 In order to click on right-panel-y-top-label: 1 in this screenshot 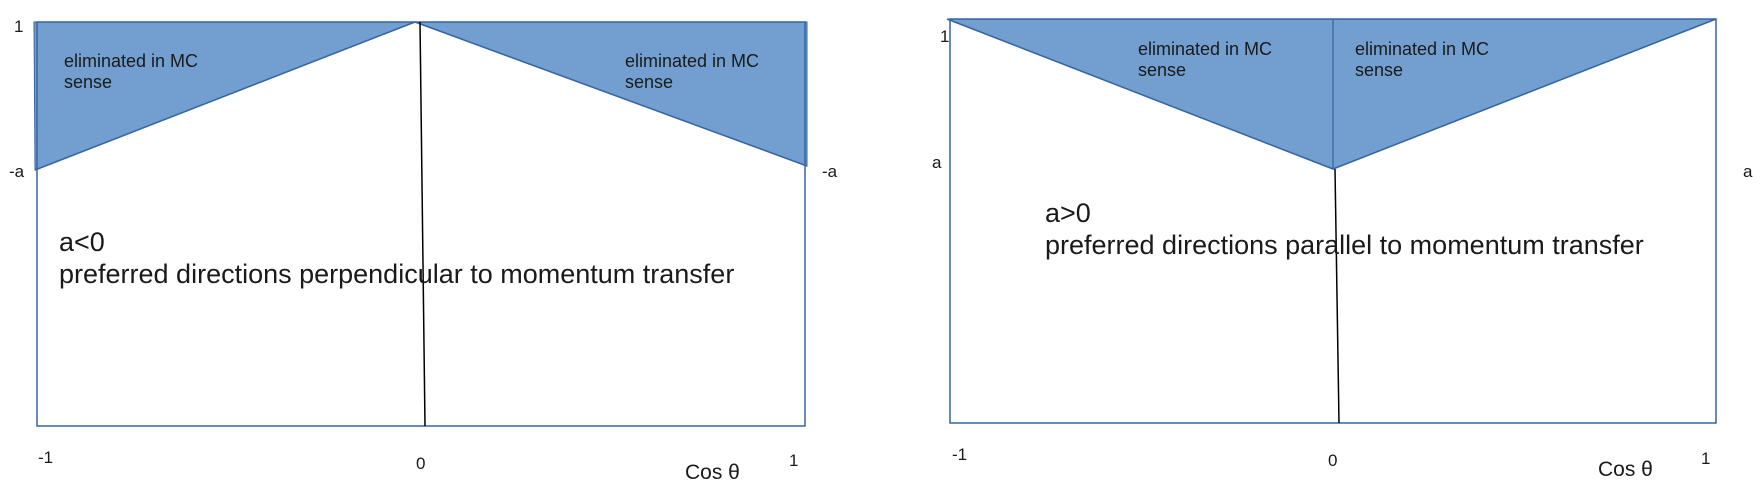, I will do `click(944, 36)`.